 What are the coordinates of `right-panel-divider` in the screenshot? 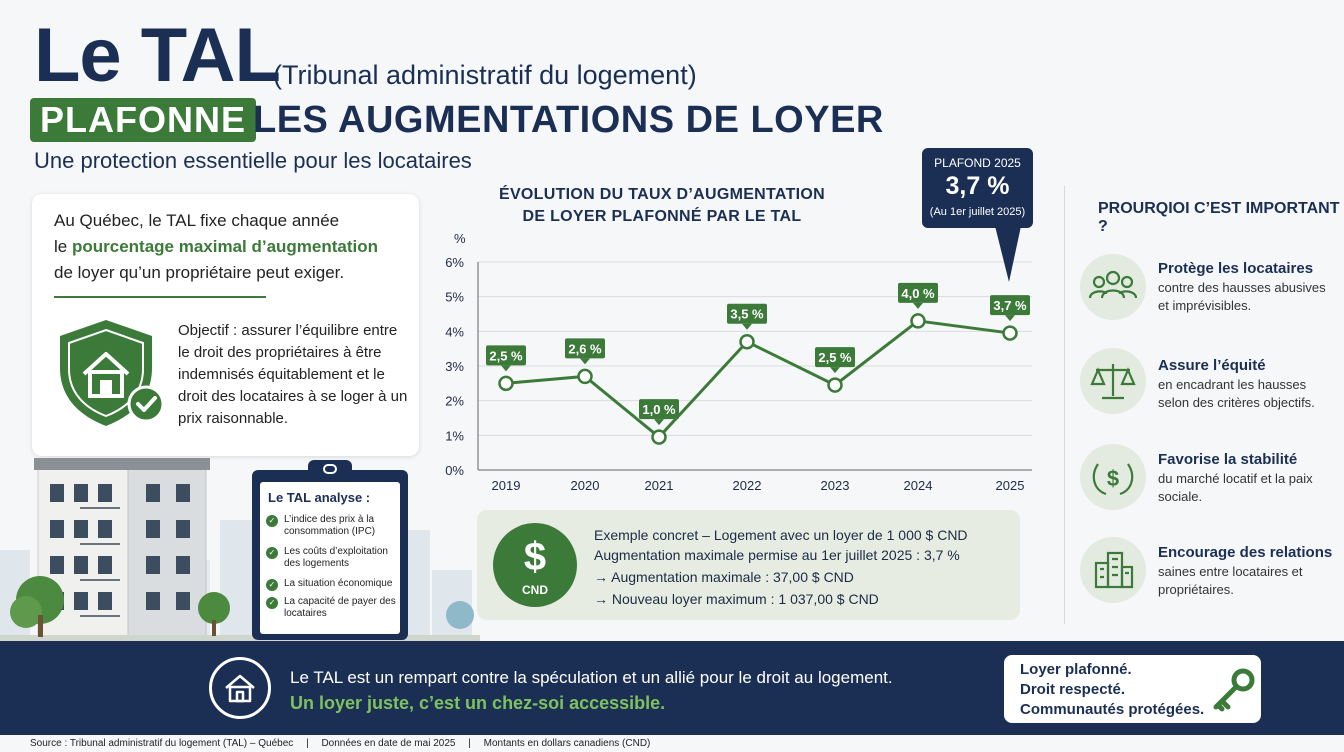 It's located at (1064, 405).